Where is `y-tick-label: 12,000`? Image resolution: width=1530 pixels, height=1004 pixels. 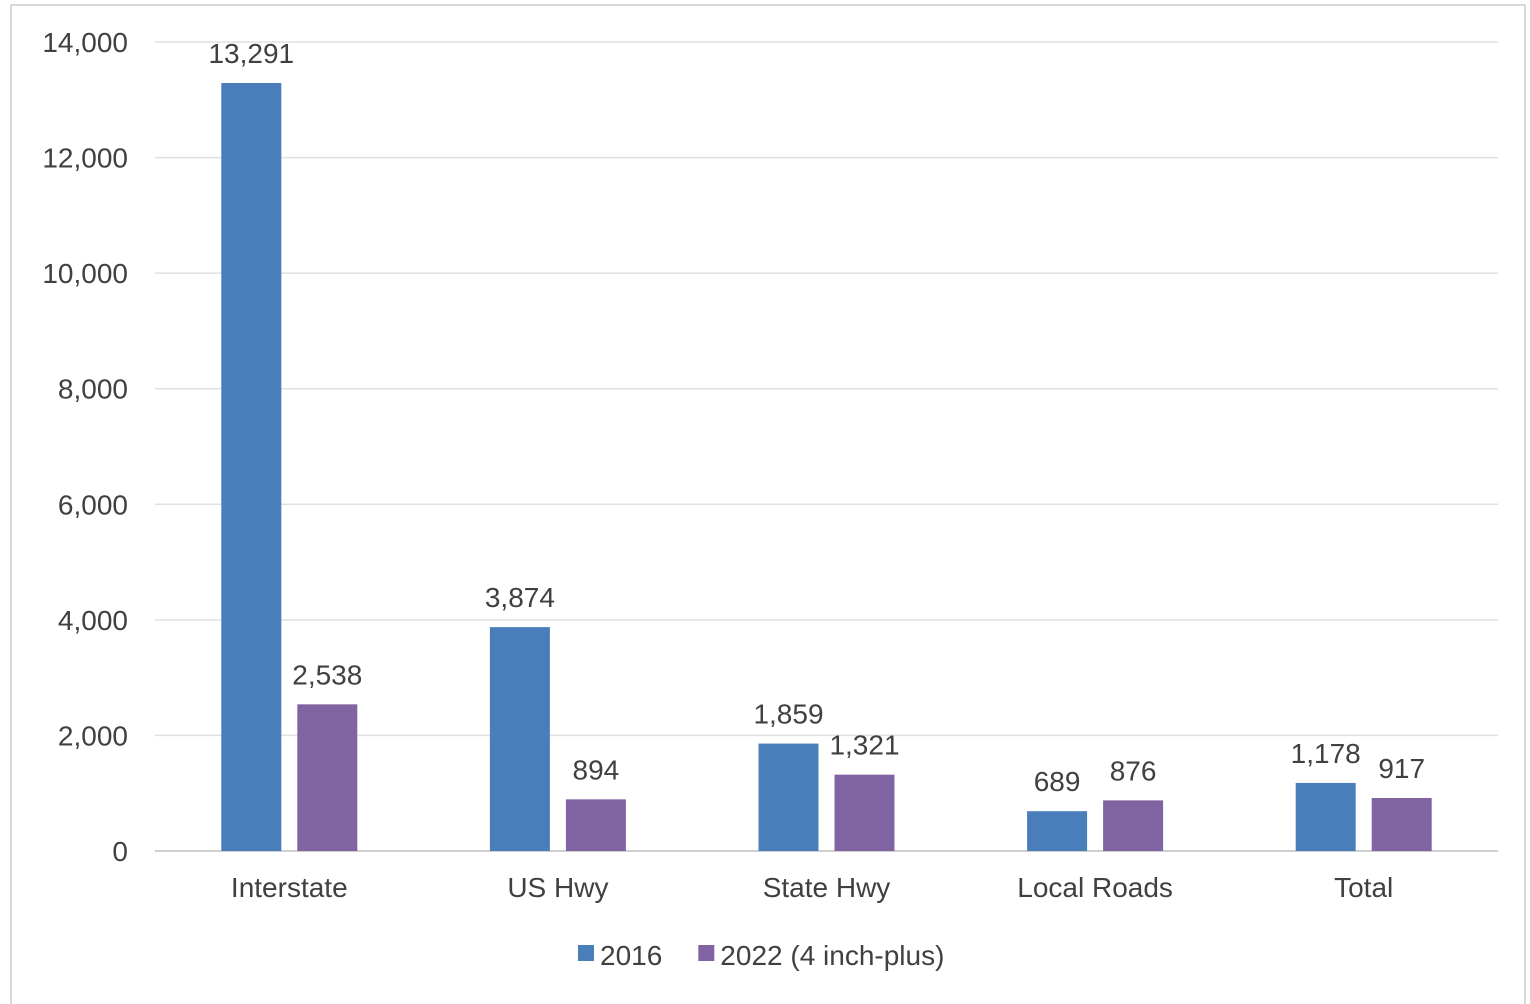
y-tick-label: 12,000 is located at coordinates (85, 158).